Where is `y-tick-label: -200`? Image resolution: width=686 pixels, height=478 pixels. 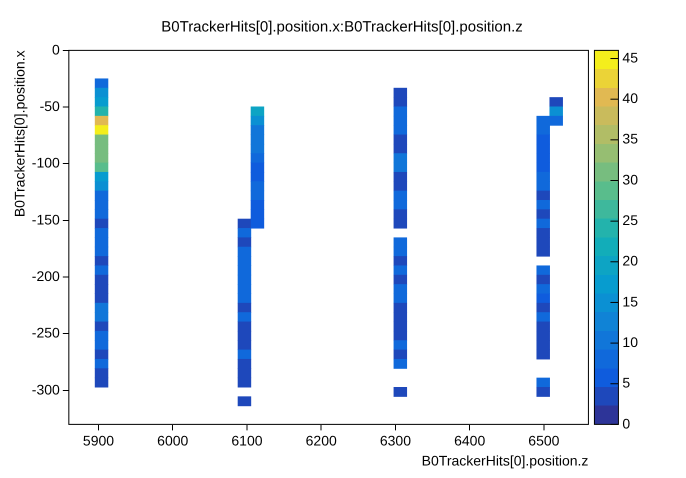
y-tick-label: -200 is located at coordinates (46, 276).